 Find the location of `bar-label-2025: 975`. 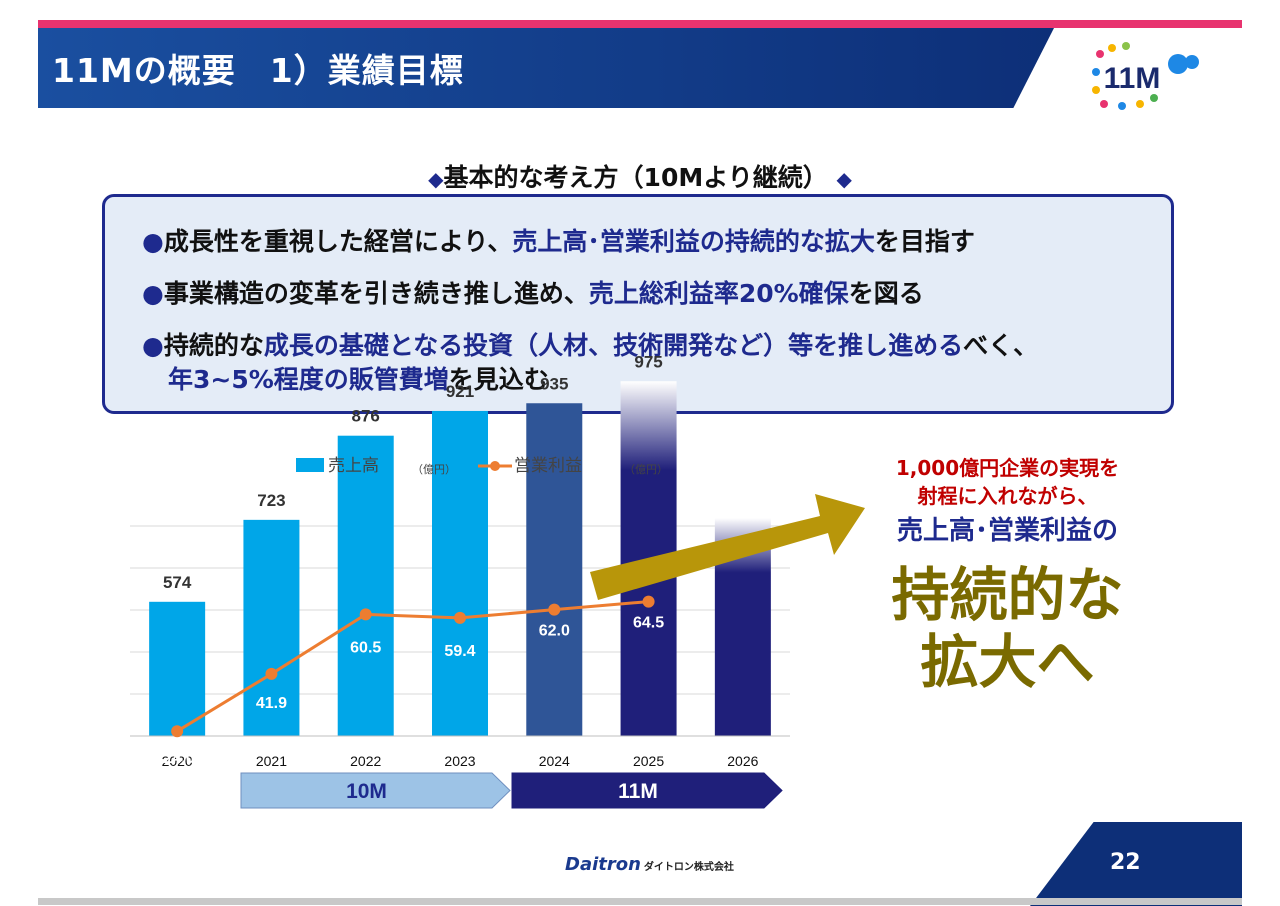

bar-label-2025: 975 is located at coordinates (648, 361).